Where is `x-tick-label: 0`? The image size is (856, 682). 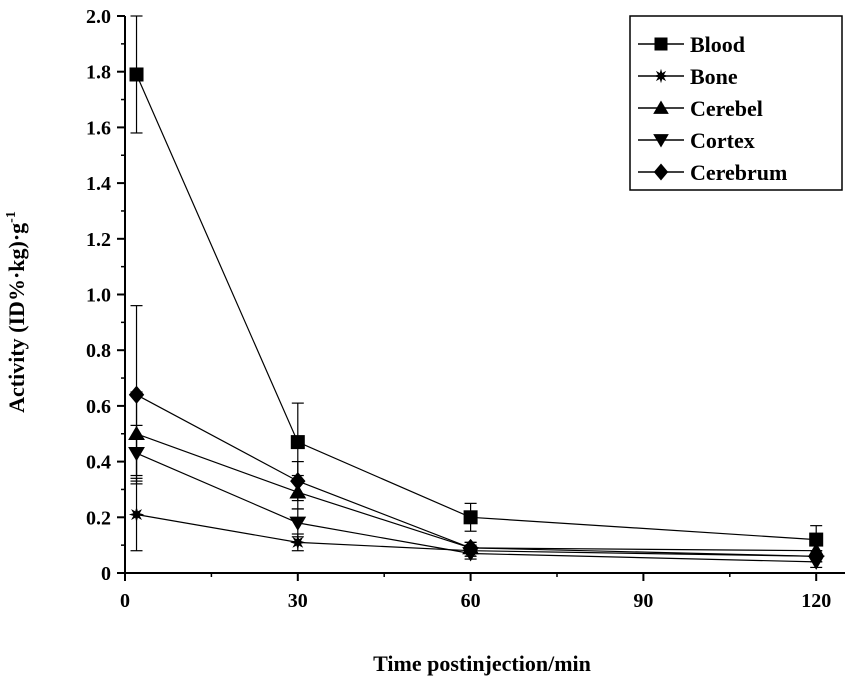
x-tick-label: 0 is located at coordinates (125, 601).